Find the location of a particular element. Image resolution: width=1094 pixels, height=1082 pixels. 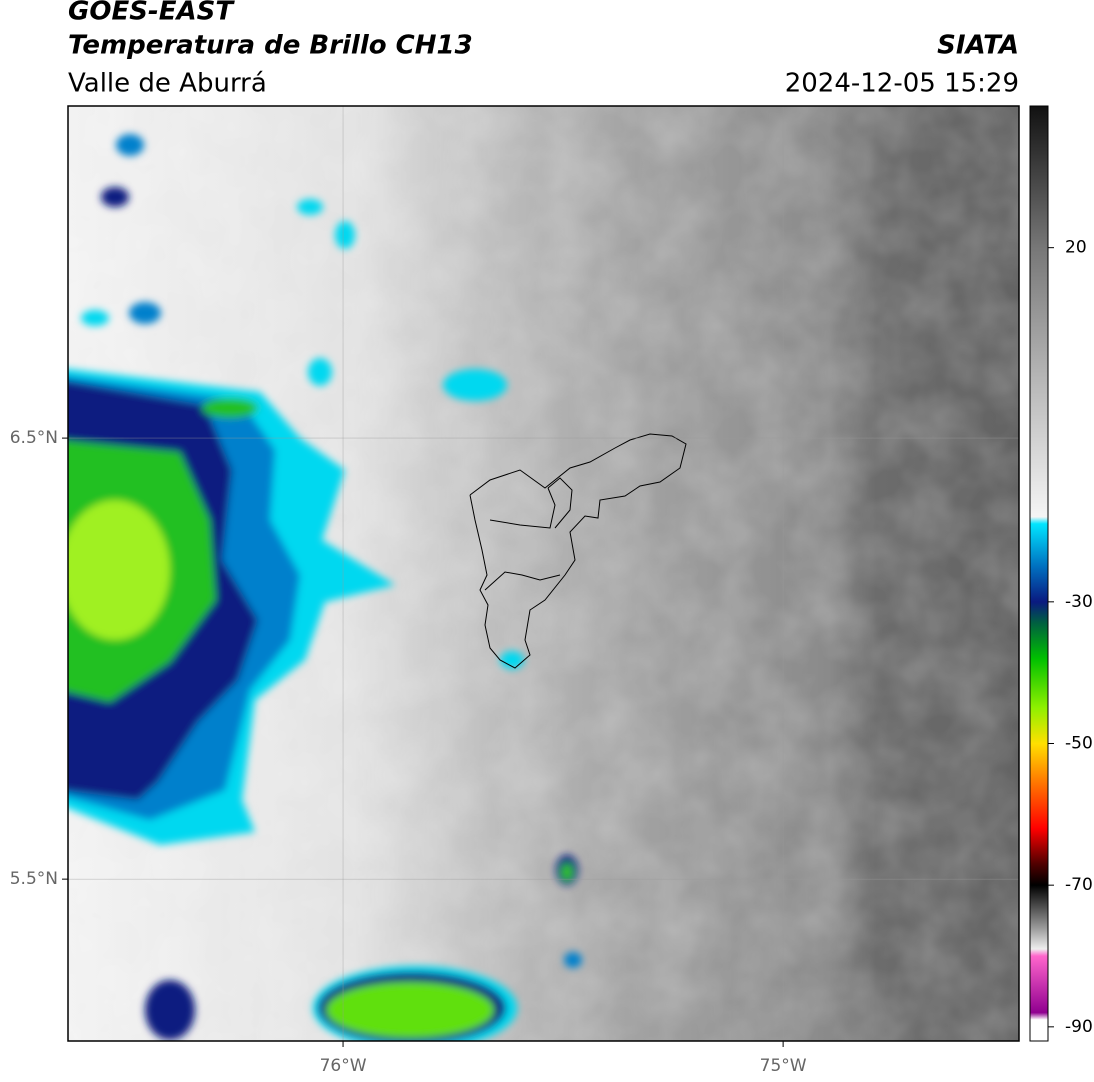

colorbar-tick-label: -70 is located at coordinates (1079, 885).